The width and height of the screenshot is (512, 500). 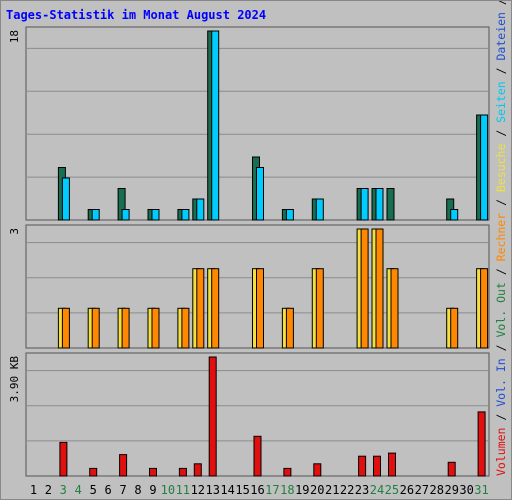 What do you see at coordinates (466, 490) in the screenshot?
I see `x-tick-label: 30` at bounding box center [466, 490].